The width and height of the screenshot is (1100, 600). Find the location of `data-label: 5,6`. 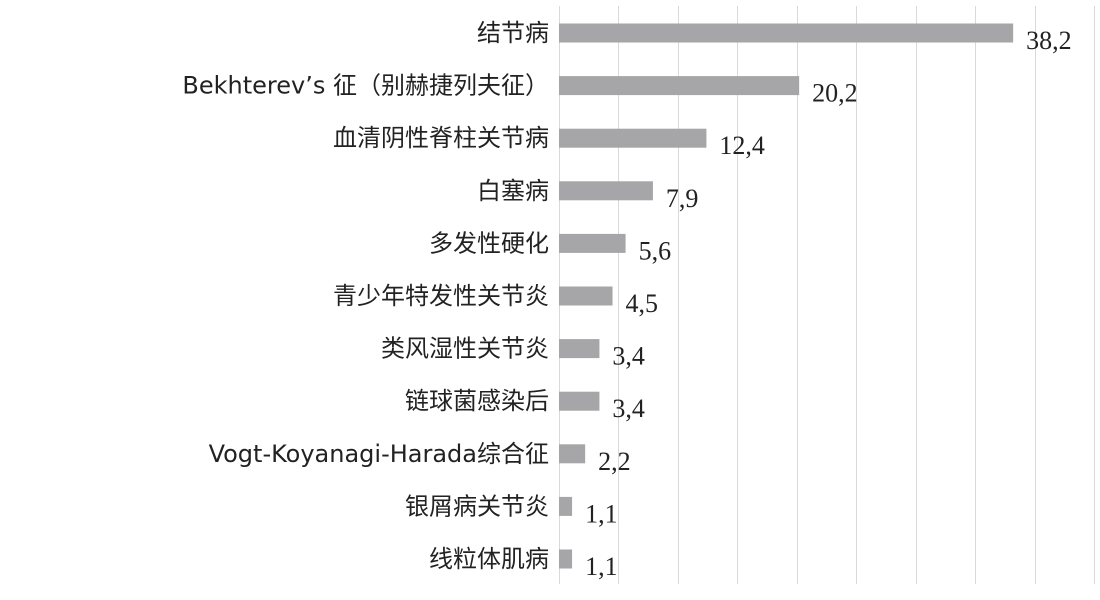

data-label: 5,6 is located at coordinates (655, 250).